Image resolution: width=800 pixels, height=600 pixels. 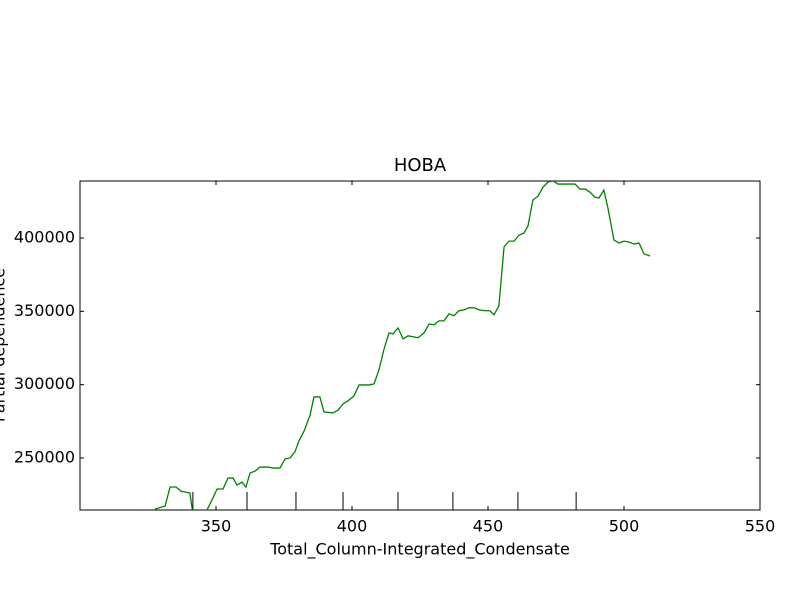 What do you see at coordinates (760, 526) in the screenshot?
I see `x-tick-label: 550` at bounding box center [760, 526].